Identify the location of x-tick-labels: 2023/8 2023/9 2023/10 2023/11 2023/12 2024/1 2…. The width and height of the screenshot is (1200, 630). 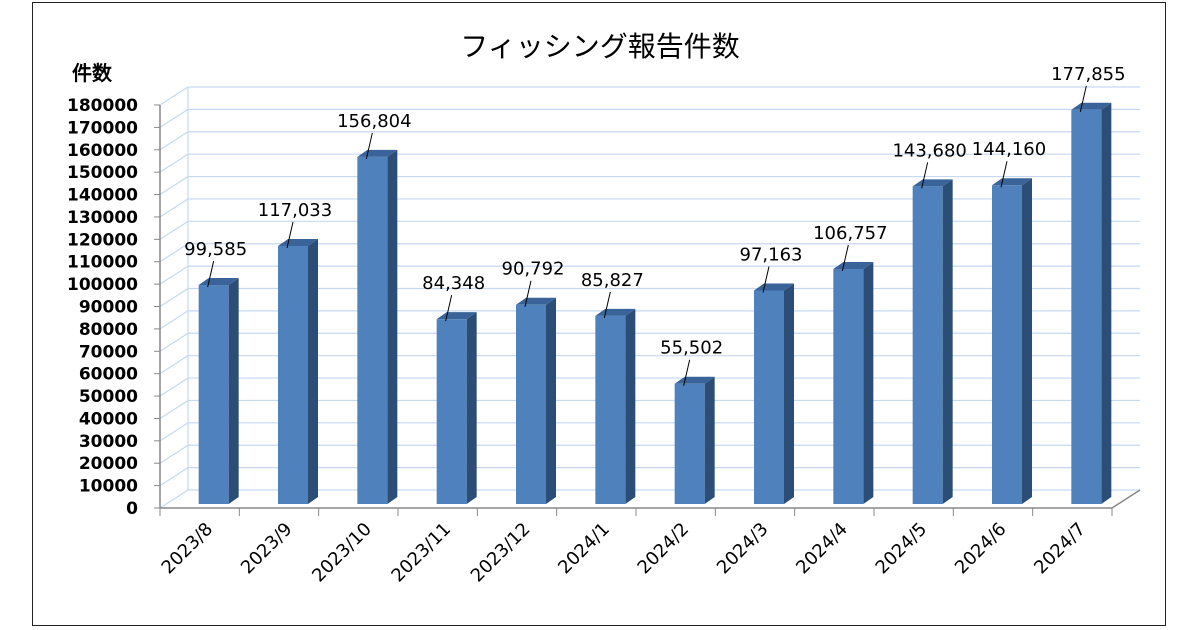
(624, 553).